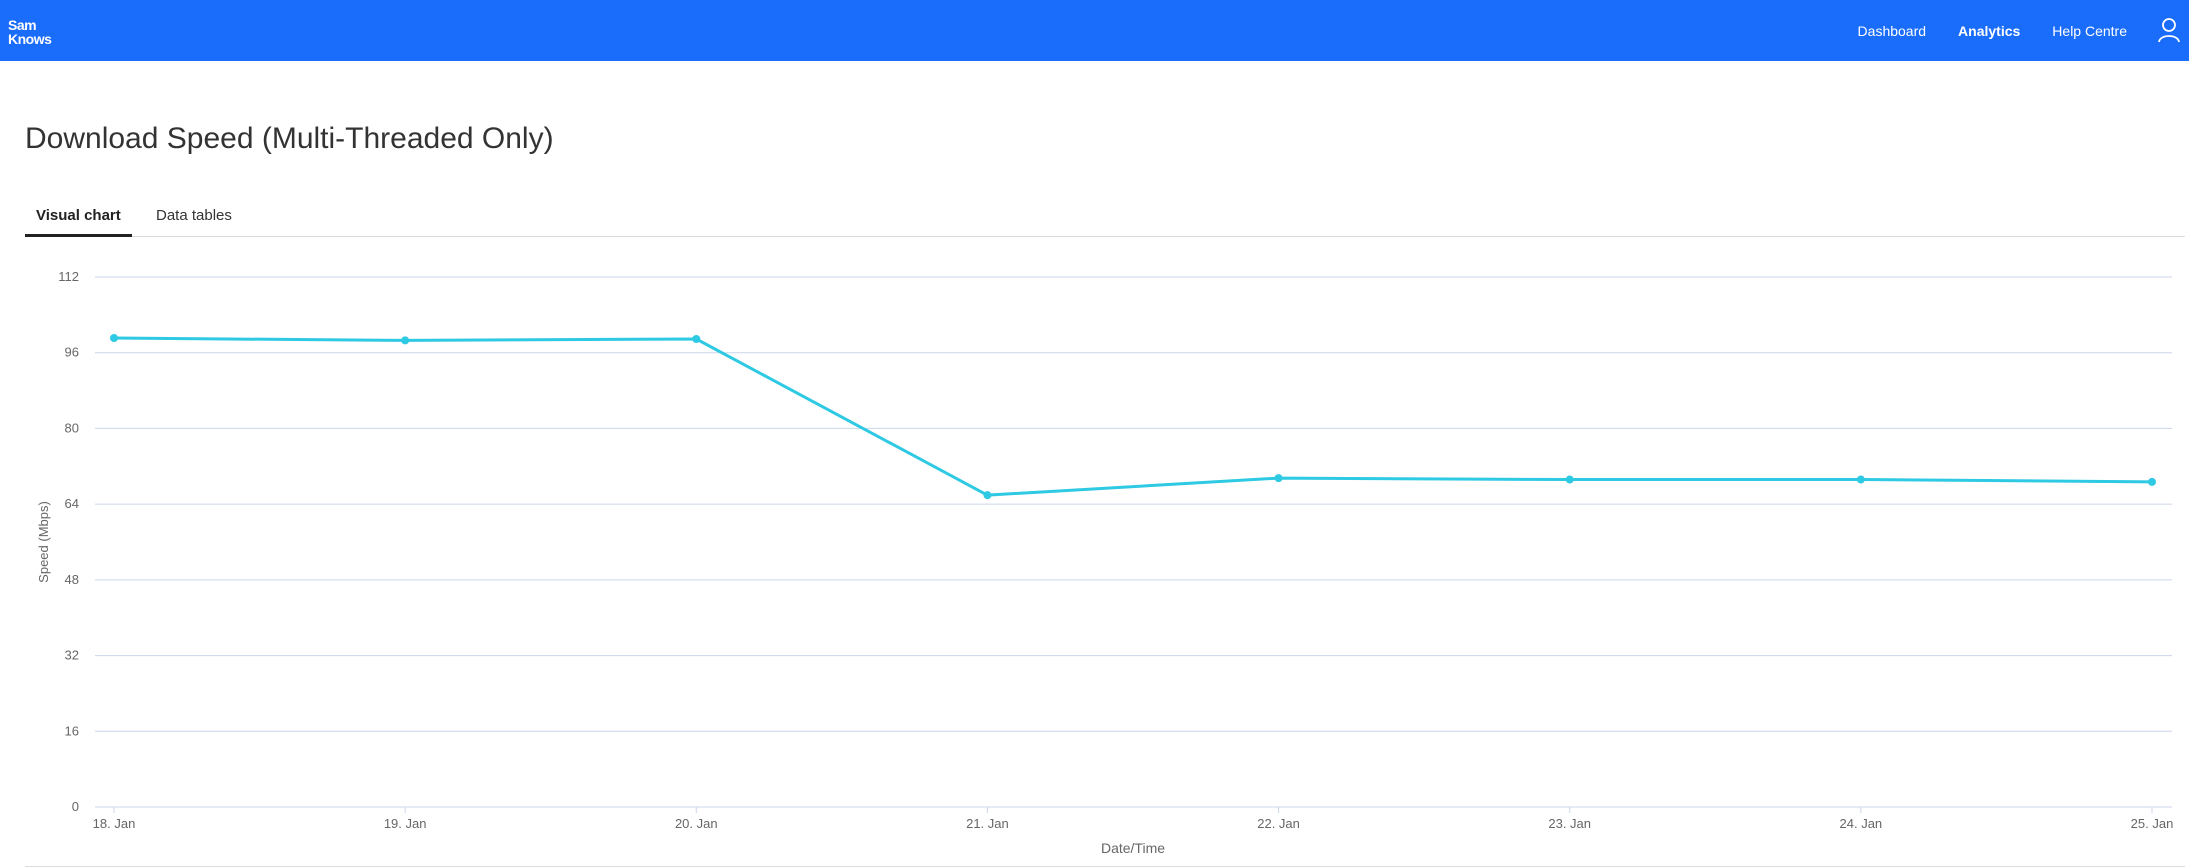 This screenshot has width=2189, height=868. What do you see at coordinates (1133, 848) in the screenshot?
I see `x-axis-title: Date/Time` at bounding box center [1133, 848].